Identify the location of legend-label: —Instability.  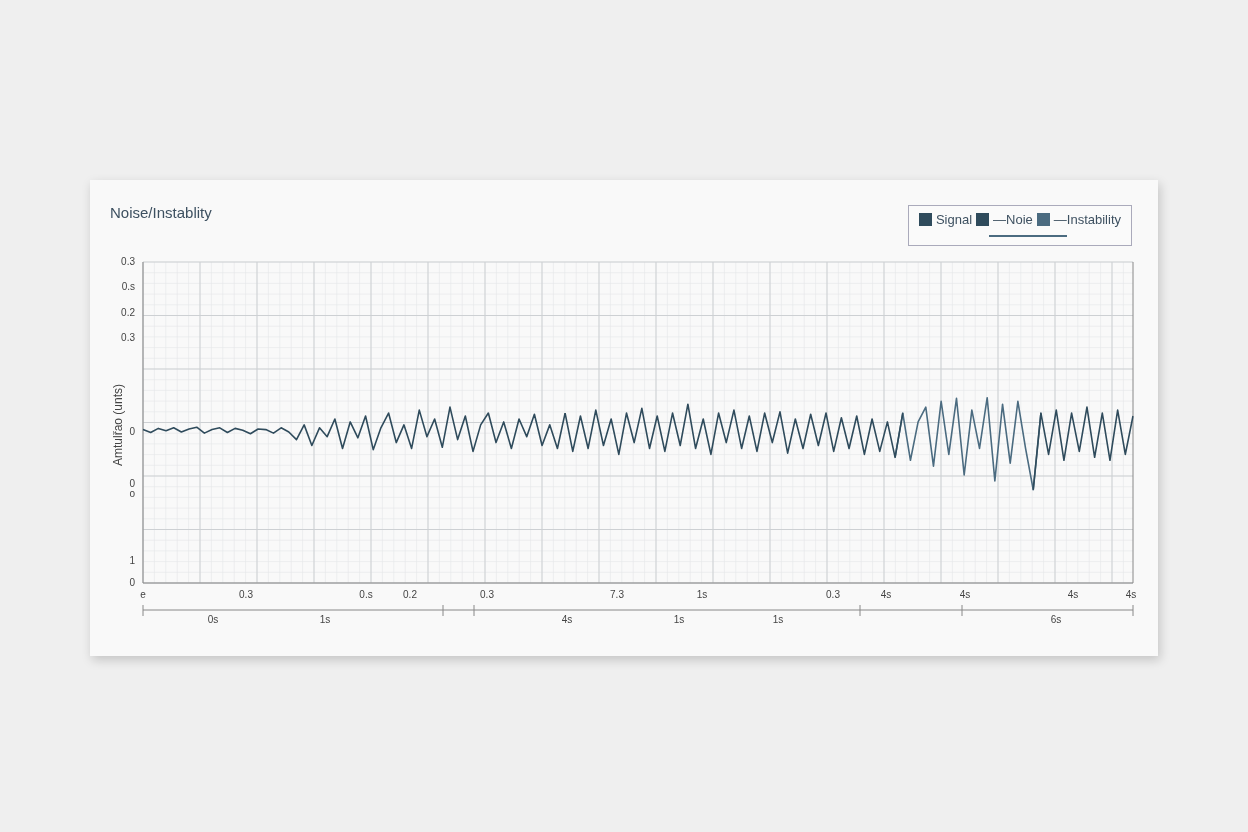
(1087, 219).